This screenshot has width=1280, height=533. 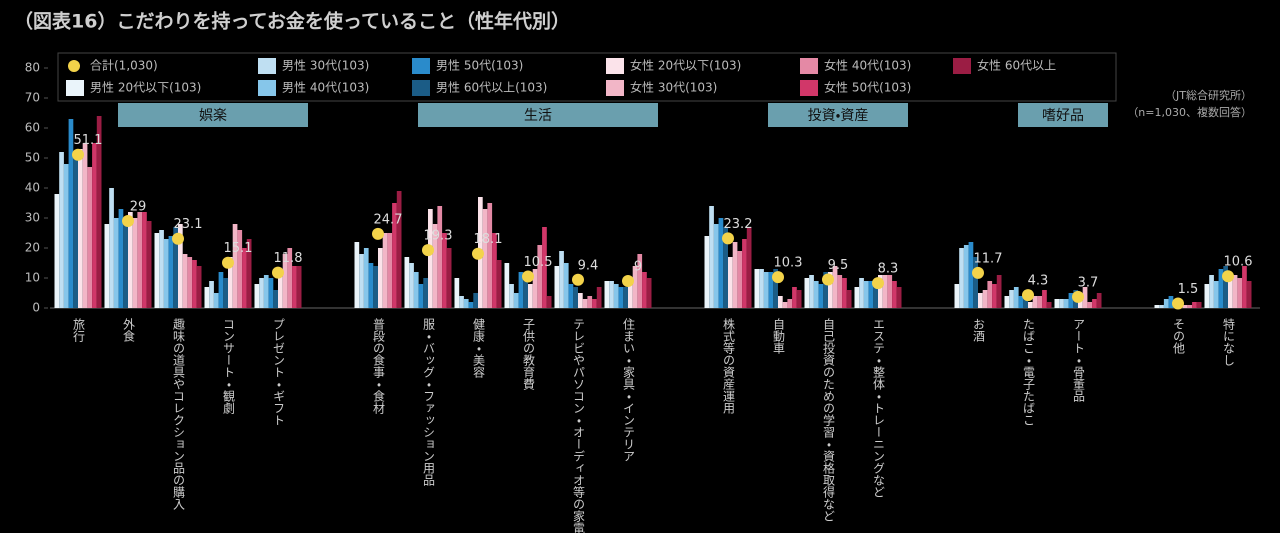 I want to click on data-label: 9, so click(x=638, y=267).